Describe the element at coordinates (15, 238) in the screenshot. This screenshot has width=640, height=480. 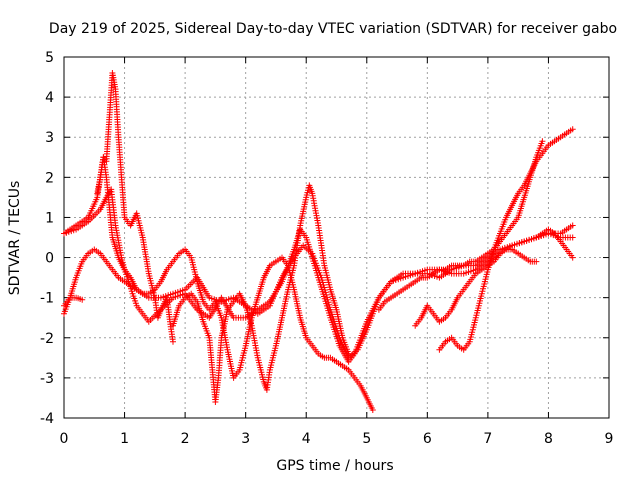
I see `y-axis-label: SDTVAR / TECUs` at that location.